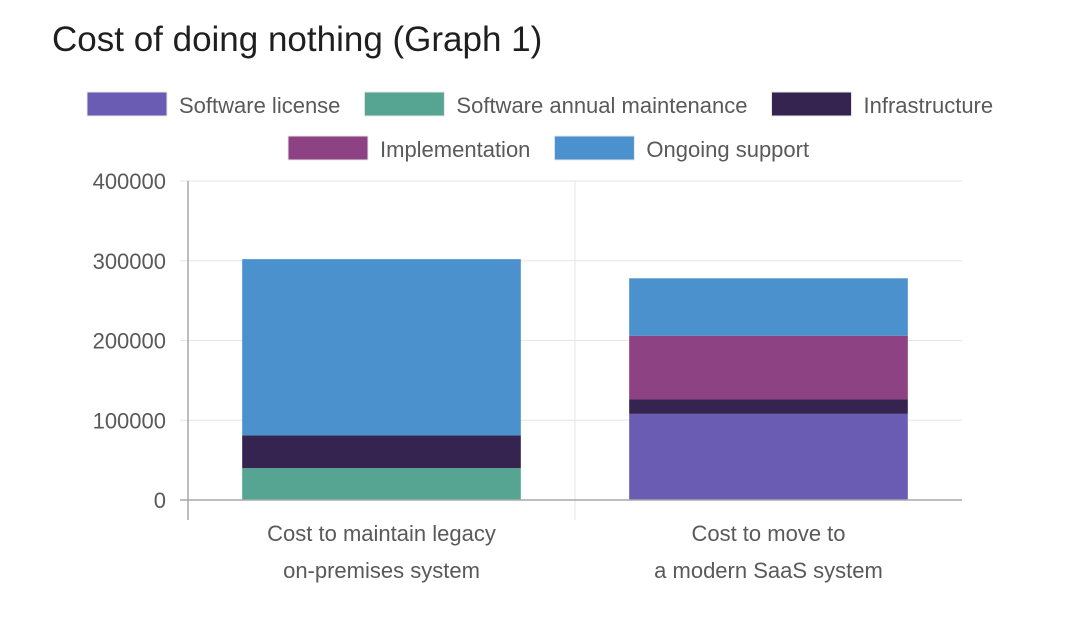 The height and width of the screenshot is (622, 1078). Describe the element at coordinates (768, 533) in the screenshot. I see `x-tick-label-2-line-1: Cost to move to` at that location.